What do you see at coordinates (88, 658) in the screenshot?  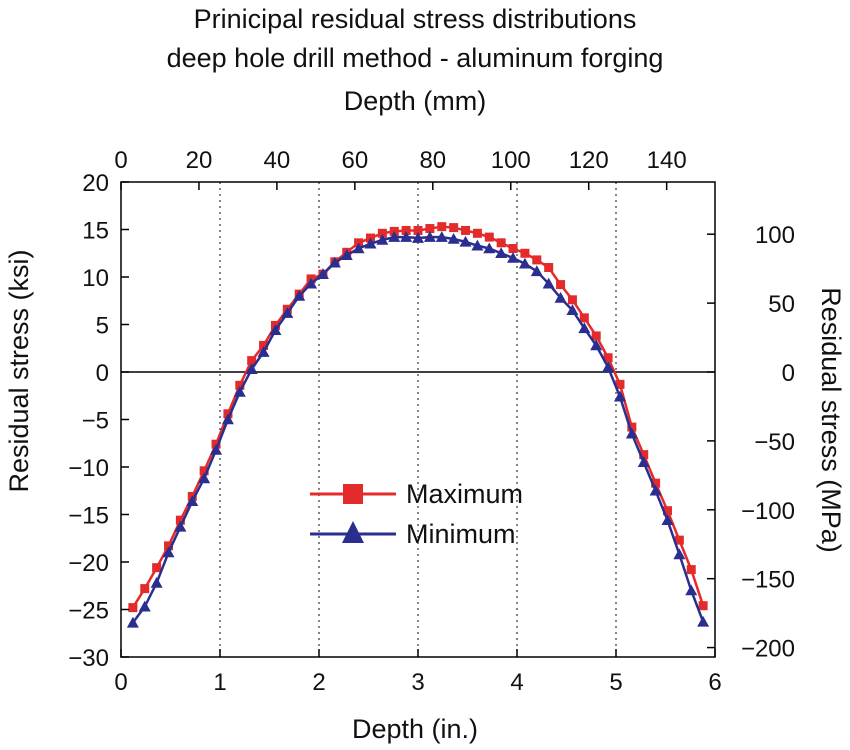 I see `y-tick-label-0: −30` at bounding box center [88, 658].